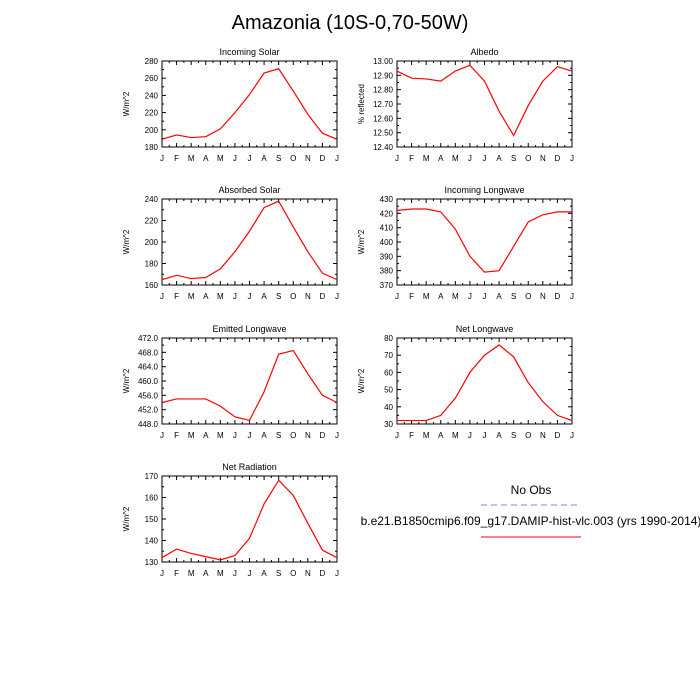 This screenshot has height=700, width=700. What do you see at coordinates (148, 381) in the screenshot?
I see `y-tick-label: 460.0` at bounding box center [148, 381].